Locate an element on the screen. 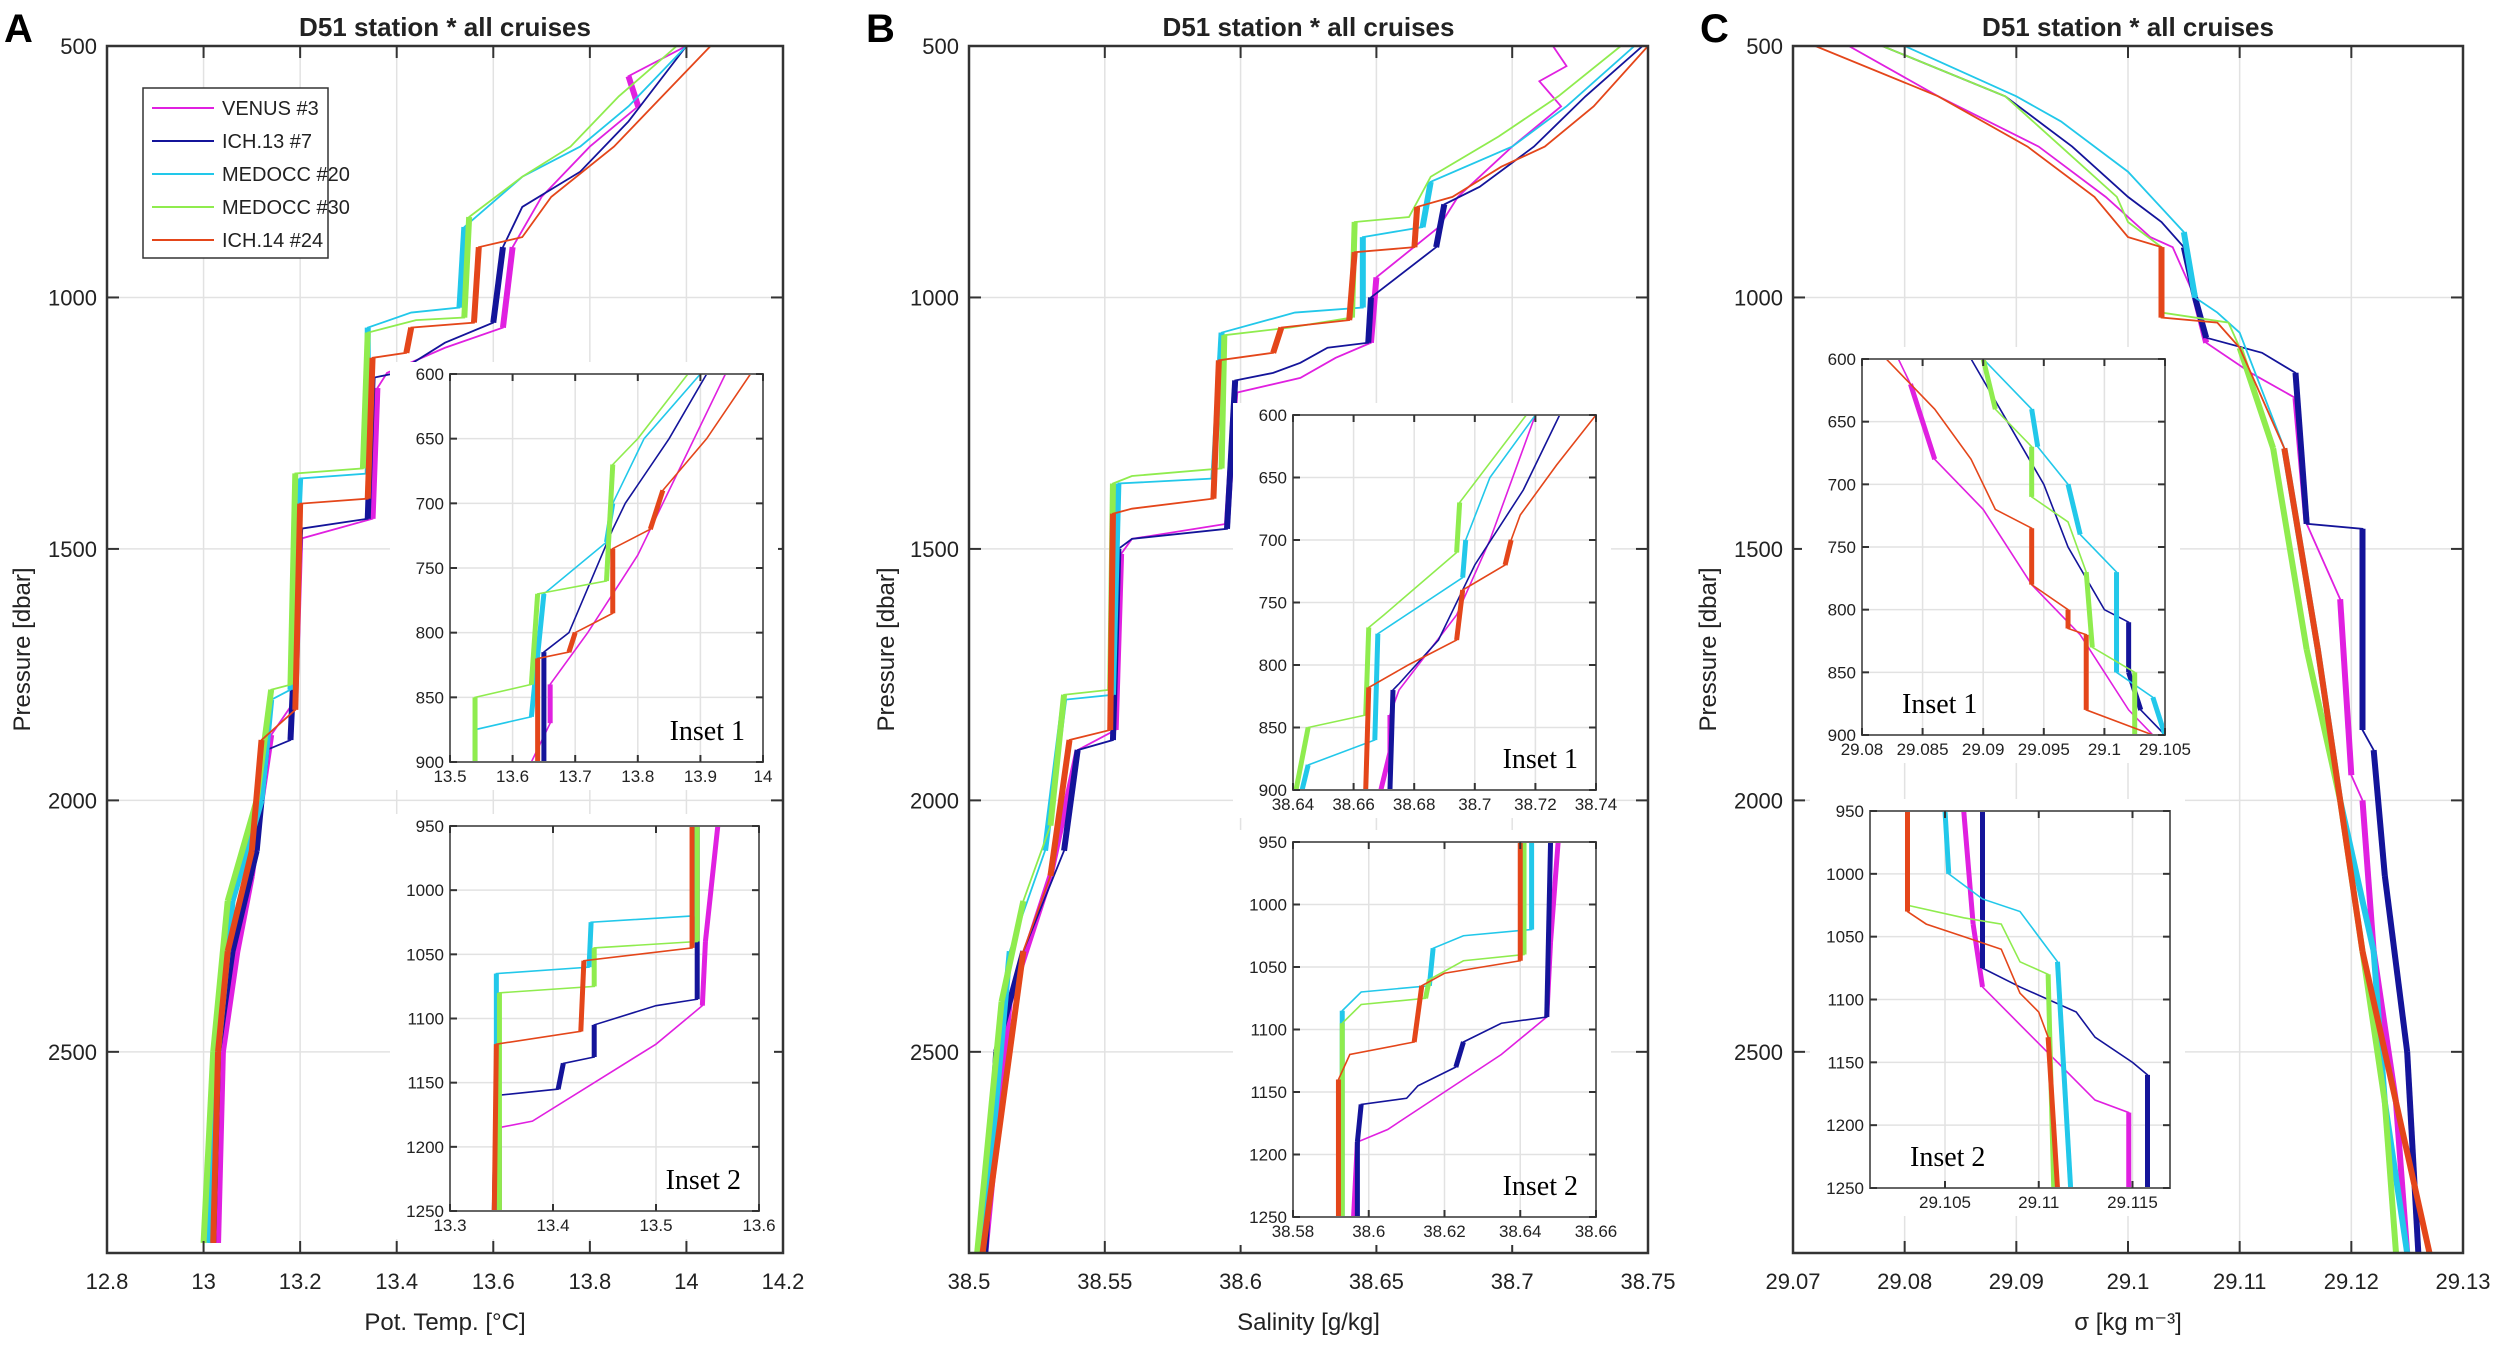 The height and width of the screenshot is (1346, 2500). x-tick-label: 38.58 is located at coordinates (1293, 1231).